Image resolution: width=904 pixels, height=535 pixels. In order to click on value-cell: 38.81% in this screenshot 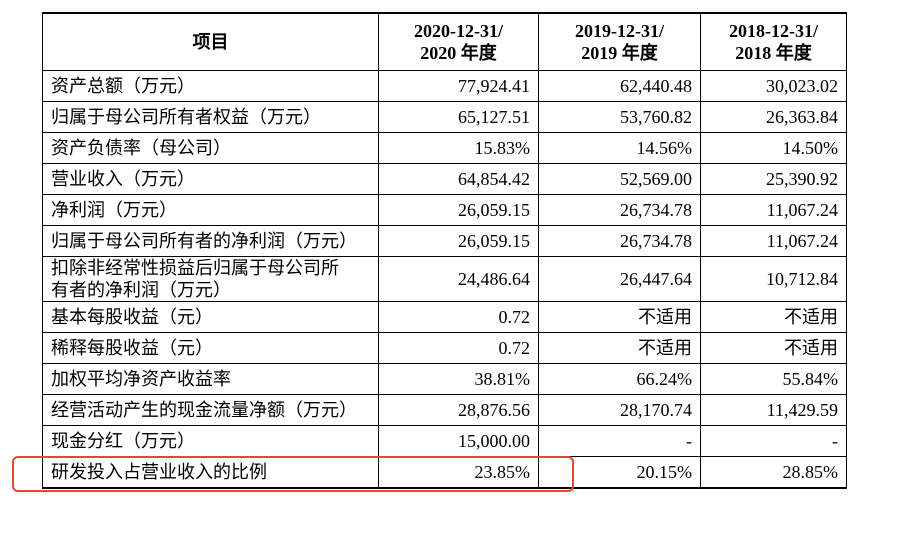, I will do `click(458, 379)`.